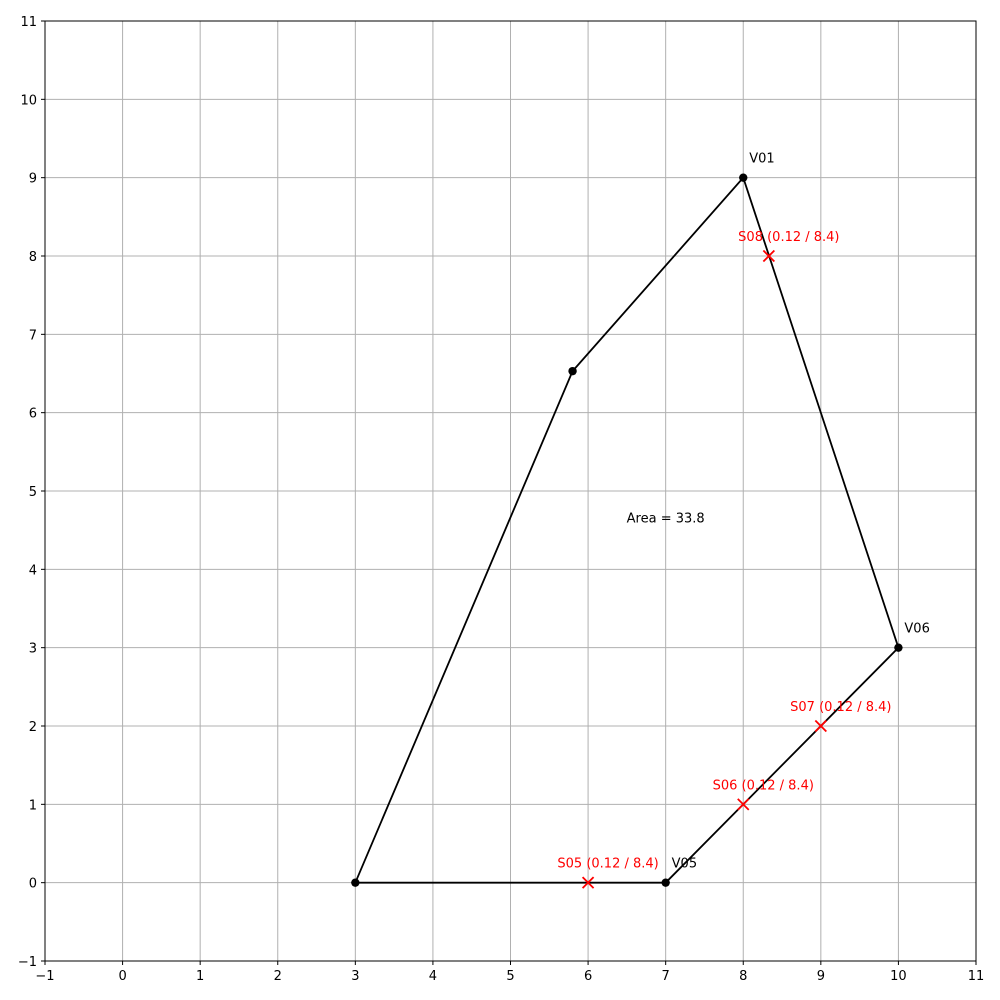 The height and width of the screenshot is (1000, 1000). I want to click on y-tick-label: 2, so click(33, 727).